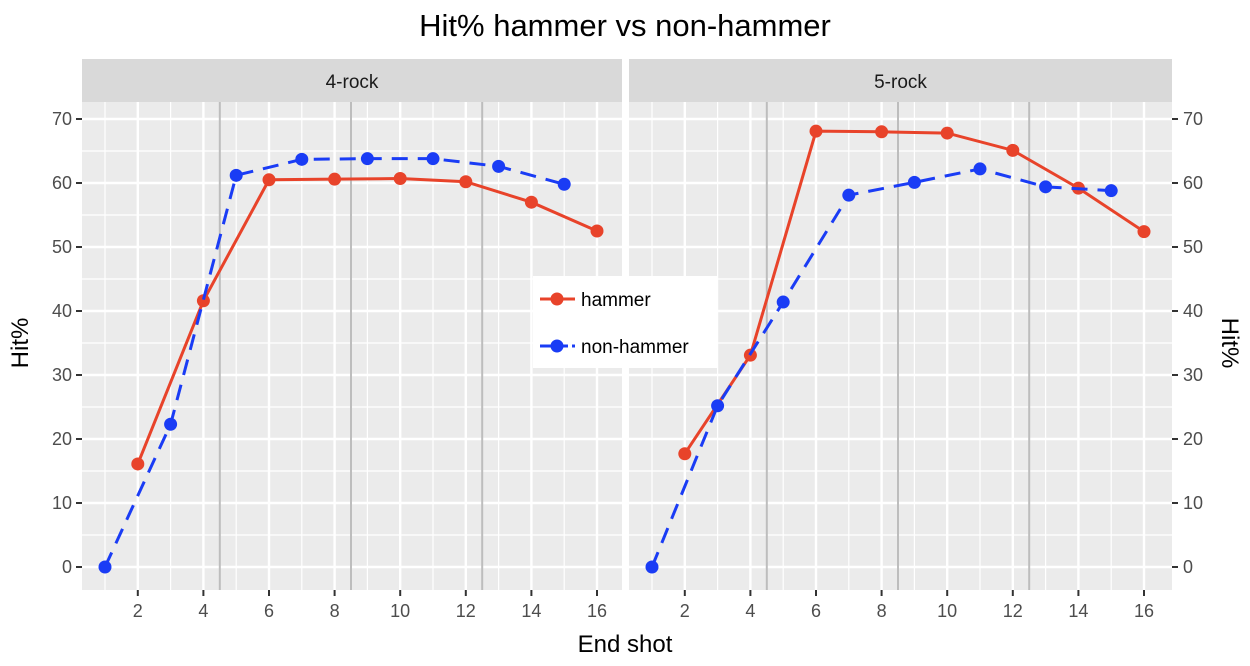  Describe the element at coordinates (20, 343) in the screenshot. I see `y-axis-title-left: Hit%` at that location.